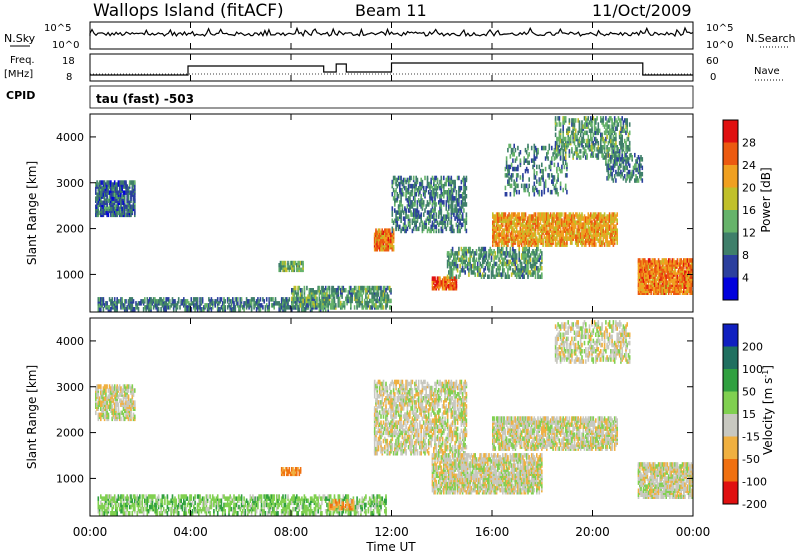  What do you see at coordinates (20, 95) in the screenshot?
I see `cpid-label: CPID` at bounding box center [20, 95].